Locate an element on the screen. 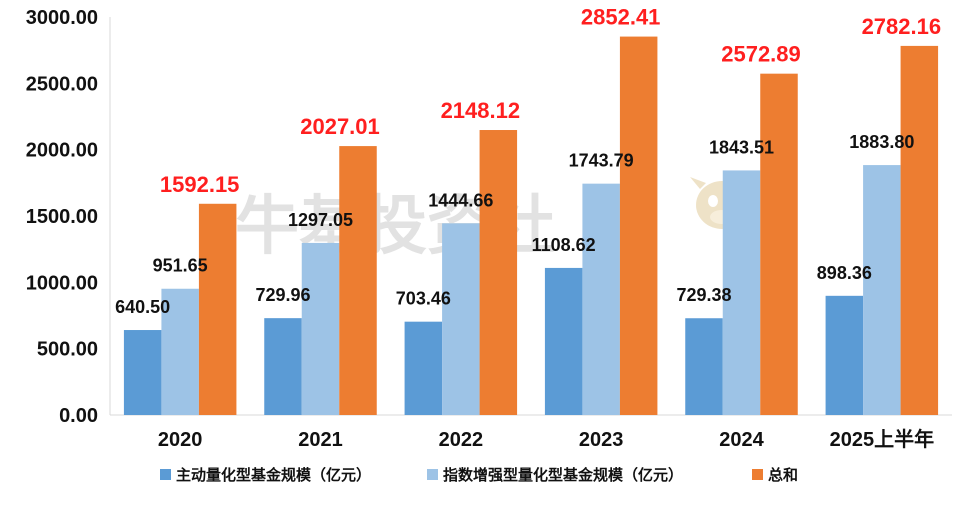  bar-value-label: 729.96 is located at coordinates (282, 295).